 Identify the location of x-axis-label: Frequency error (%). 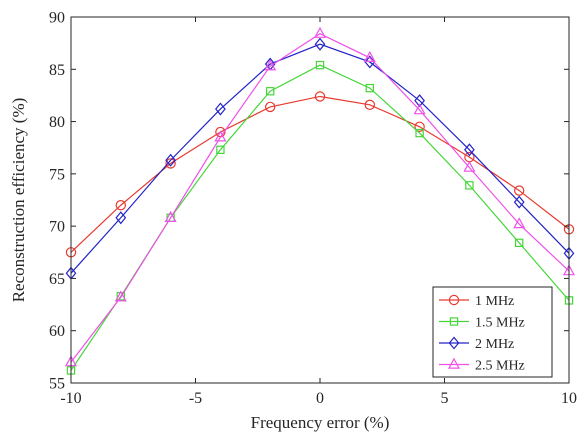
(320, 422).